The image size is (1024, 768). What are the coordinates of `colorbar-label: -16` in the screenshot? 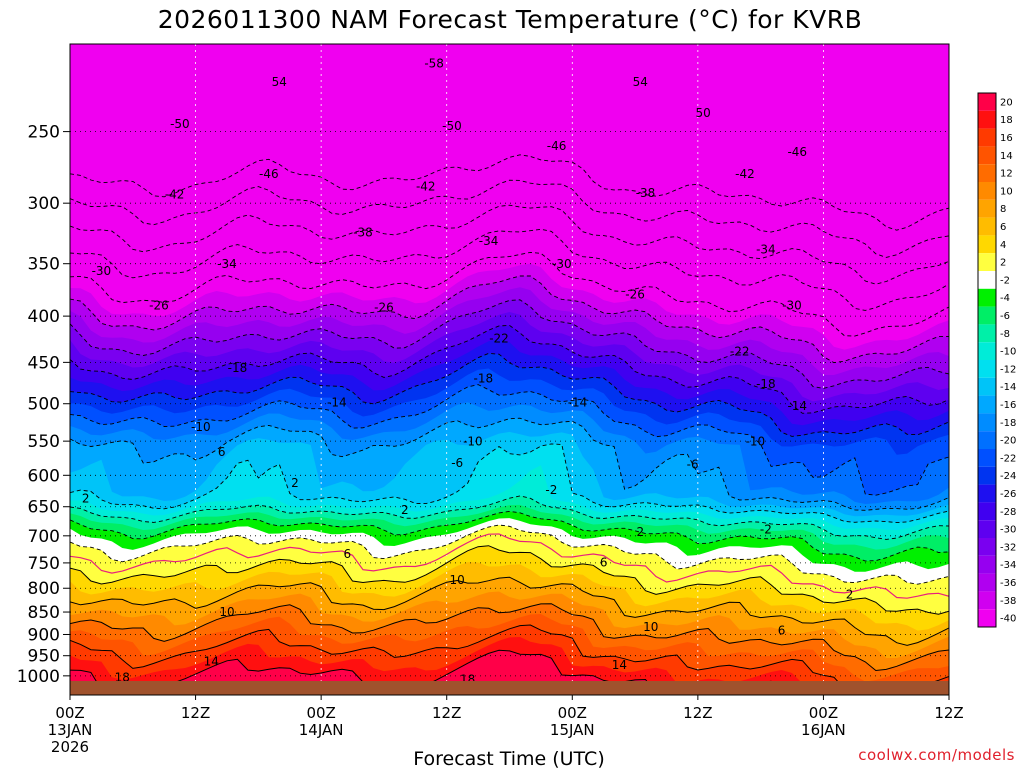 It's located at (1008, 405).